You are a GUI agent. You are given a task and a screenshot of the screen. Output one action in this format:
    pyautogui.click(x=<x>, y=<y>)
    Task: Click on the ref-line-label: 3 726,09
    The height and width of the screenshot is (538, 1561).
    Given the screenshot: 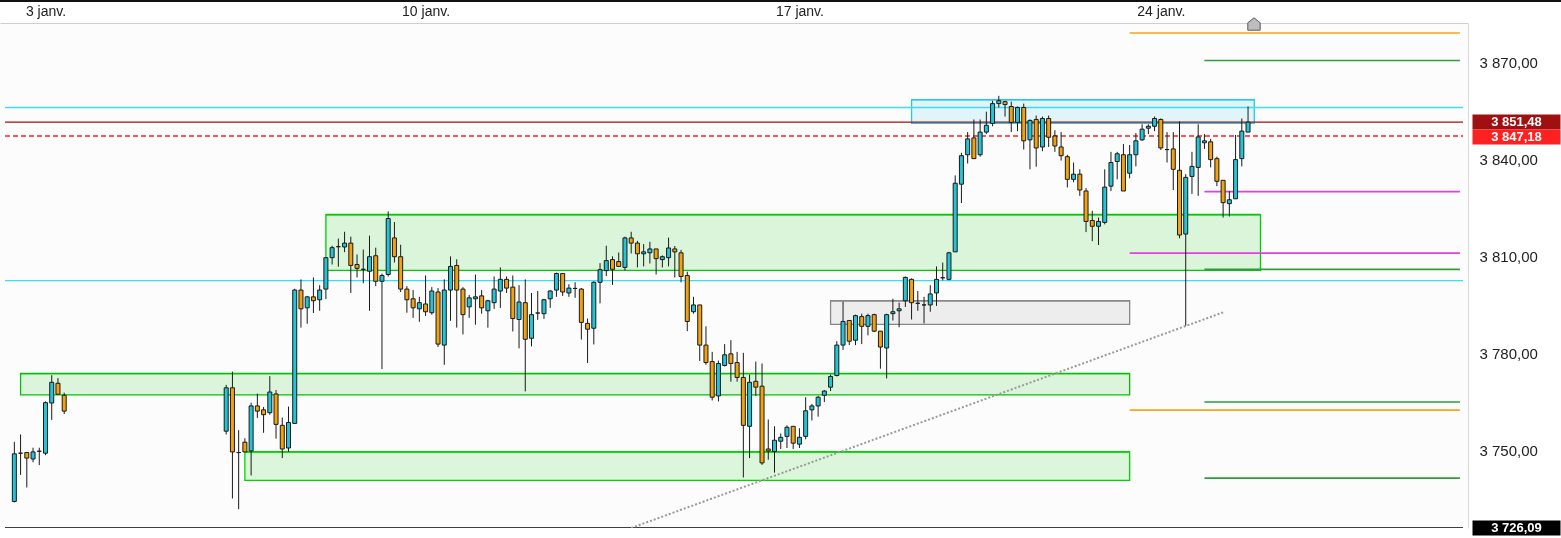 What is the action you would take?
    pyautogui.click(x=1516, y=527)
    